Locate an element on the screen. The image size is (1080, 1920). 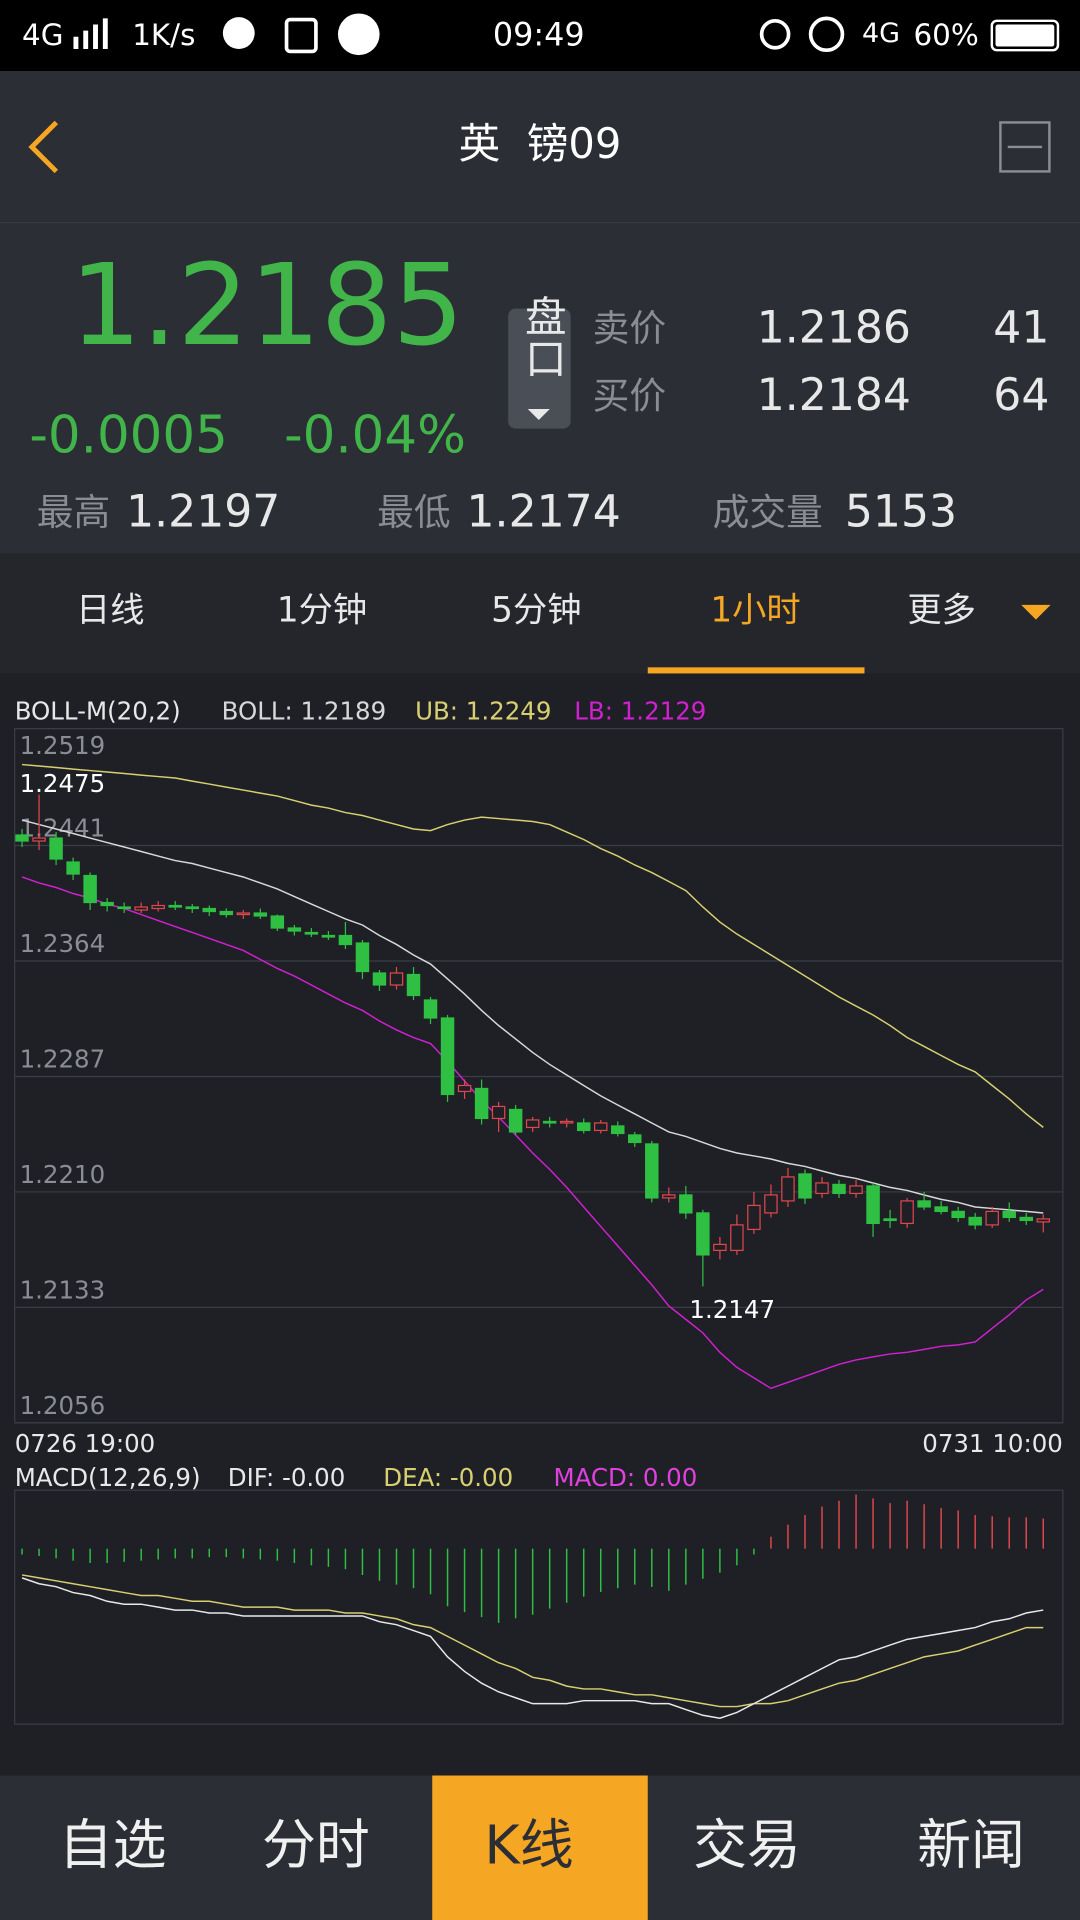
nav-item: 新闻 is located at coordinates (971, 1845).